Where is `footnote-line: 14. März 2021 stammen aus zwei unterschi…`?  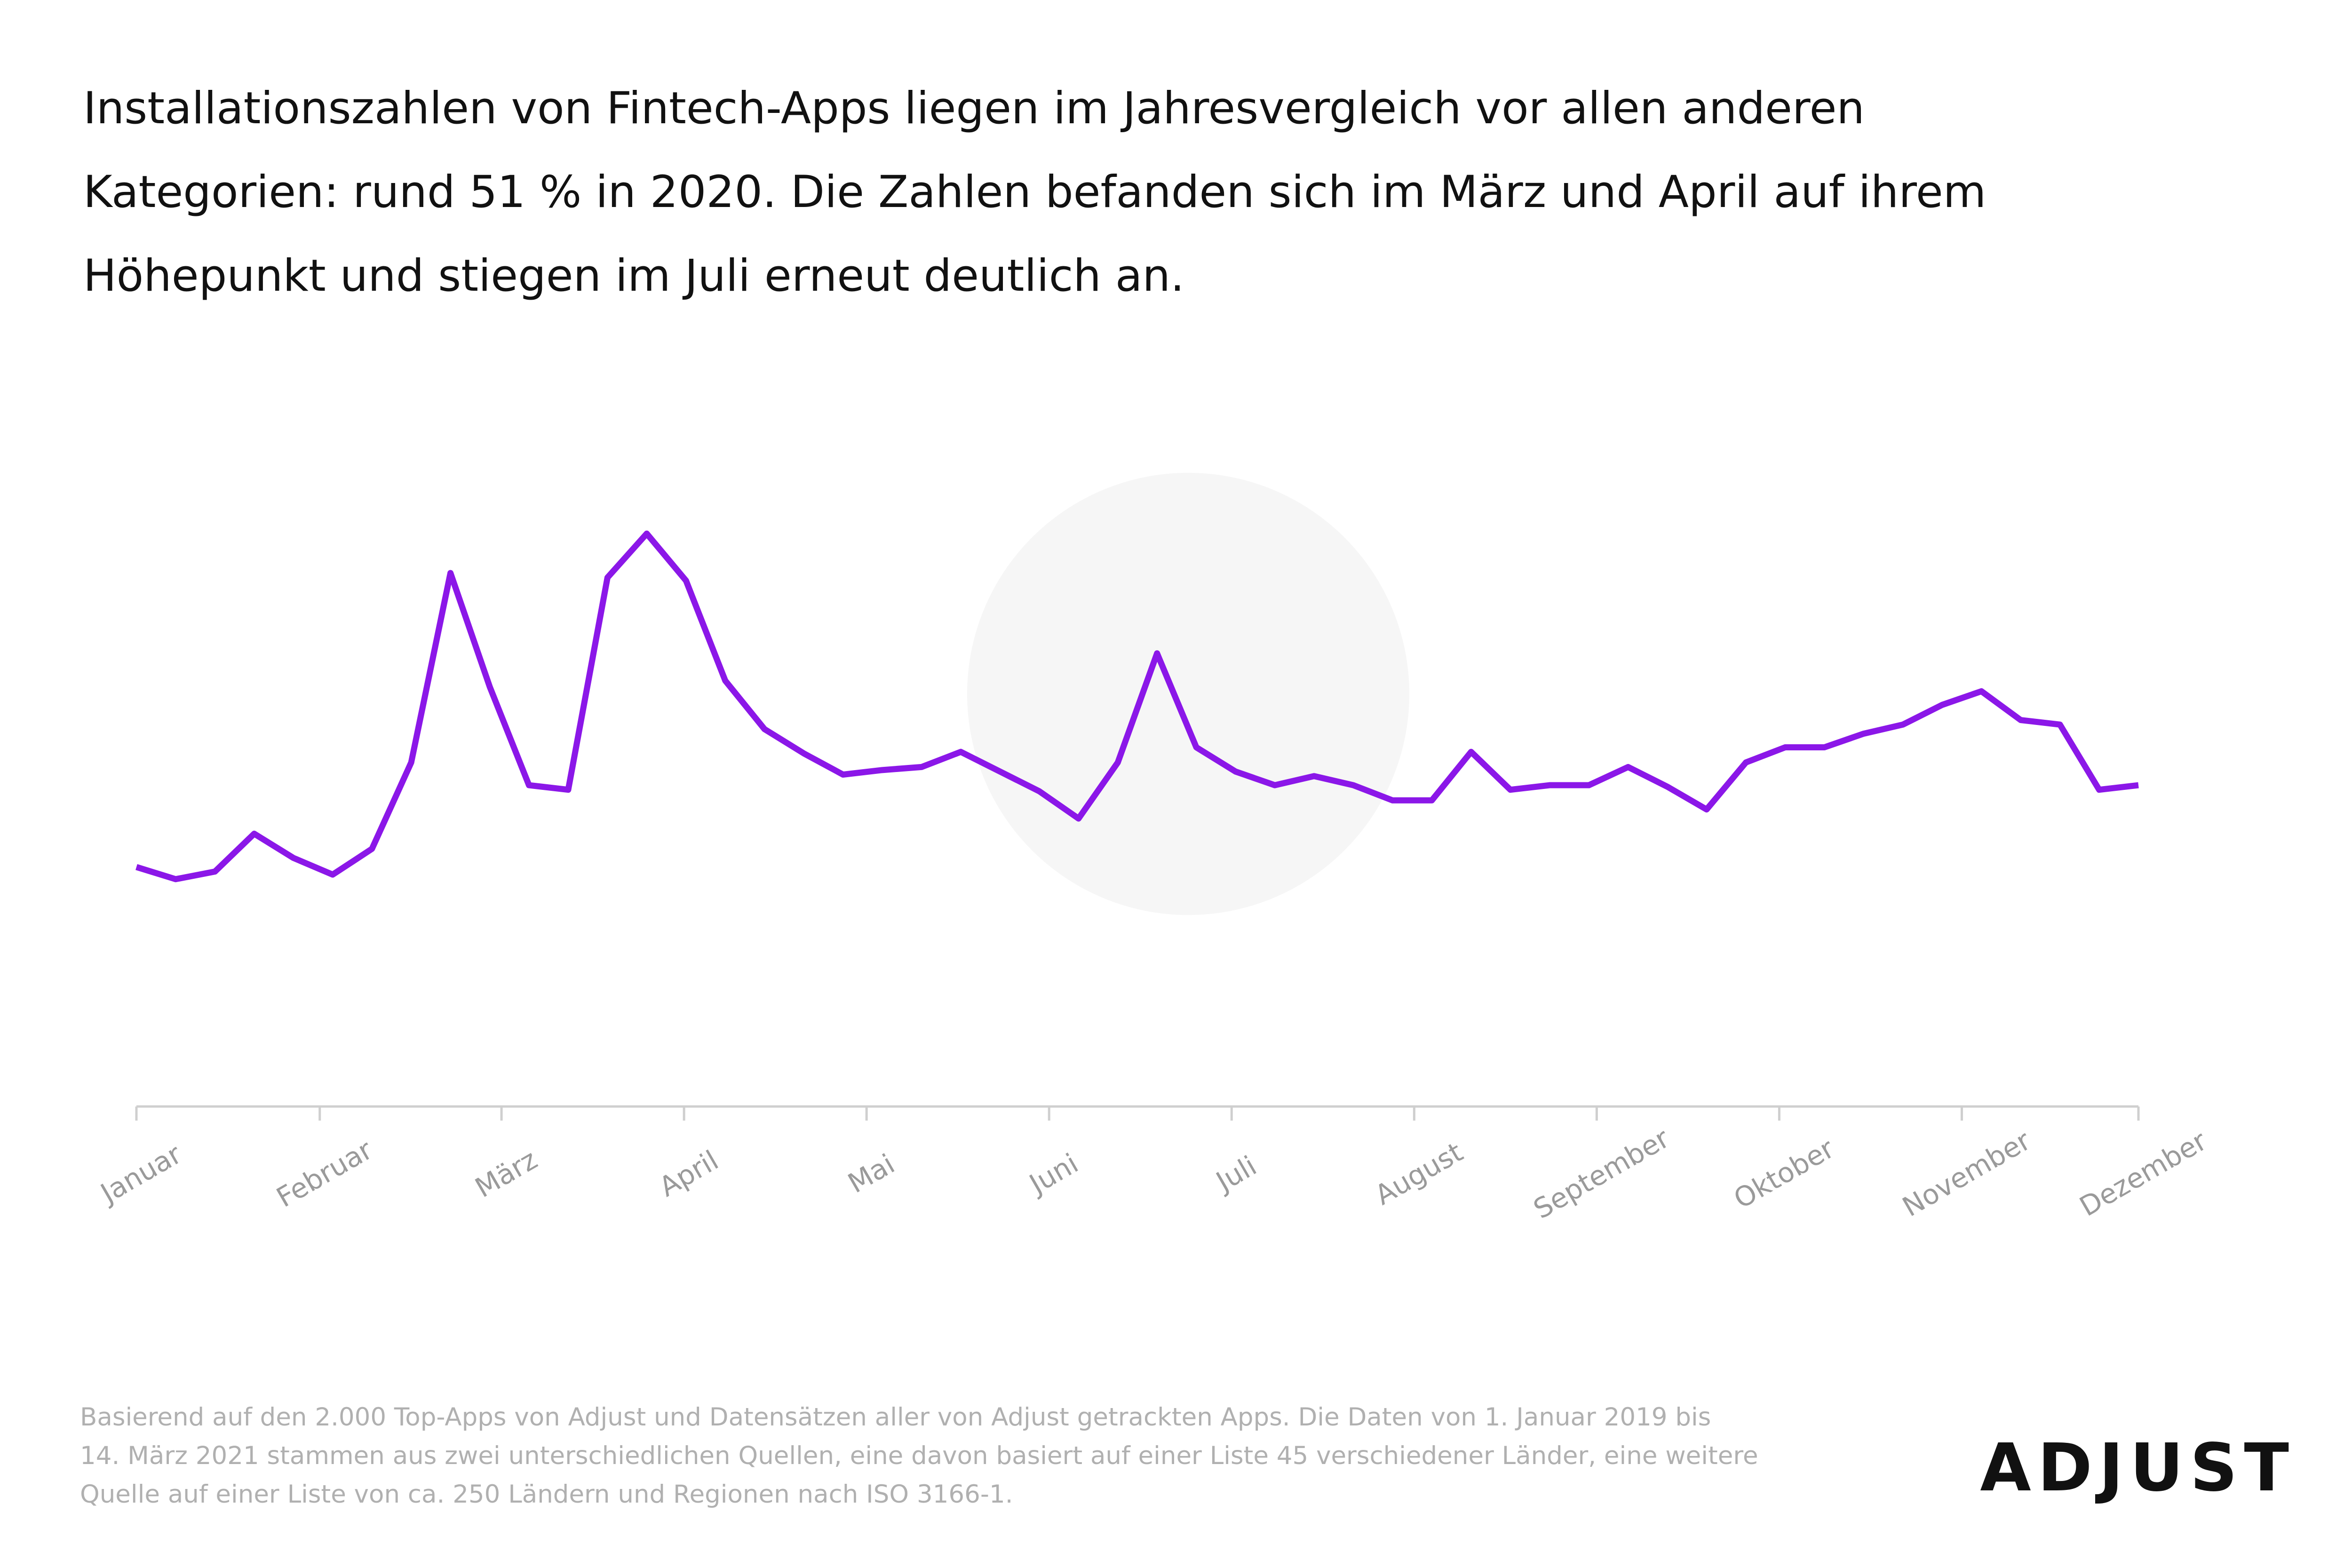
footnote-line: 14. März 2021 stammen aus zwei unterschi… is located at coordinates (919, 1455).